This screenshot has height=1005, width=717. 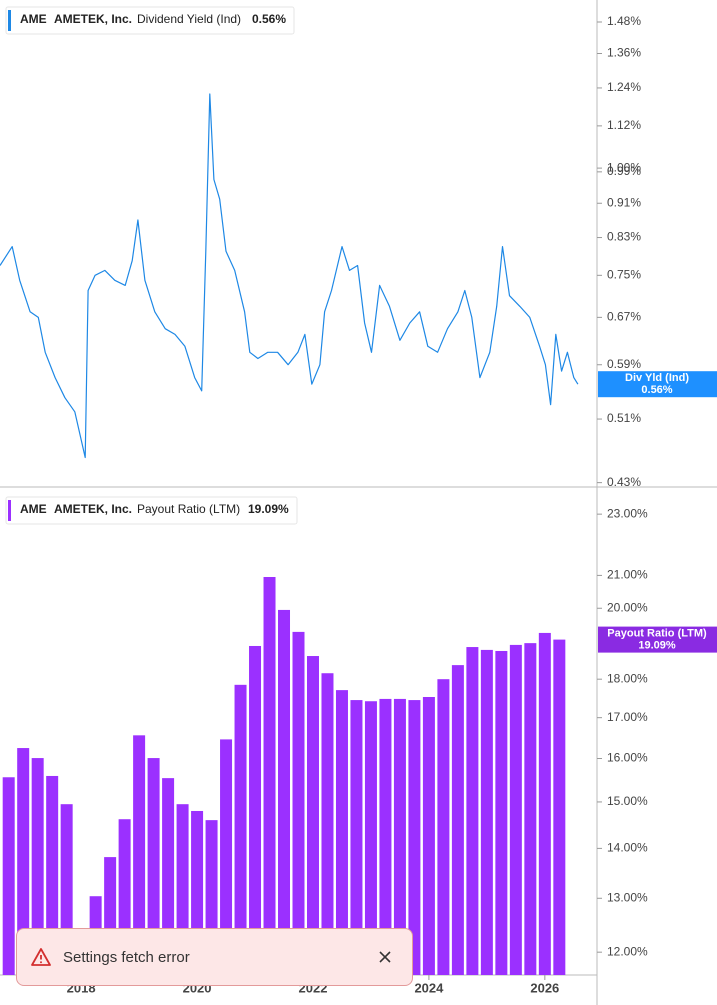 What do you see at coordinates (188, 509) in the screenshot?
I see `legend-series: Payout Ratio (LTM)` at bounding box center [188, 509].